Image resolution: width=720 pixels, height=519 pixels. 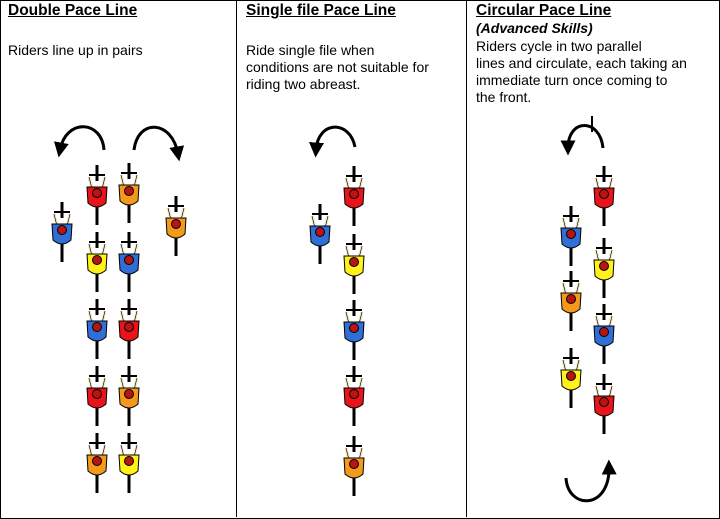 I want to click on column-title: Single file Pace Line, so click(x=321, y=10).